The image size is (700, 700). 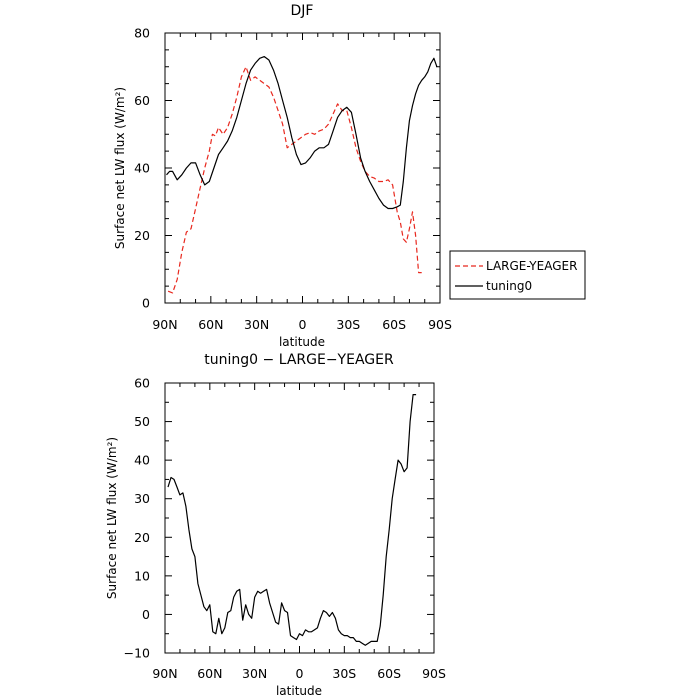 What do you see at coordinates (142, 498) in the screenshot?
I see `bottom-y-tick-label-30: 30` at bounding box center [142, 498].